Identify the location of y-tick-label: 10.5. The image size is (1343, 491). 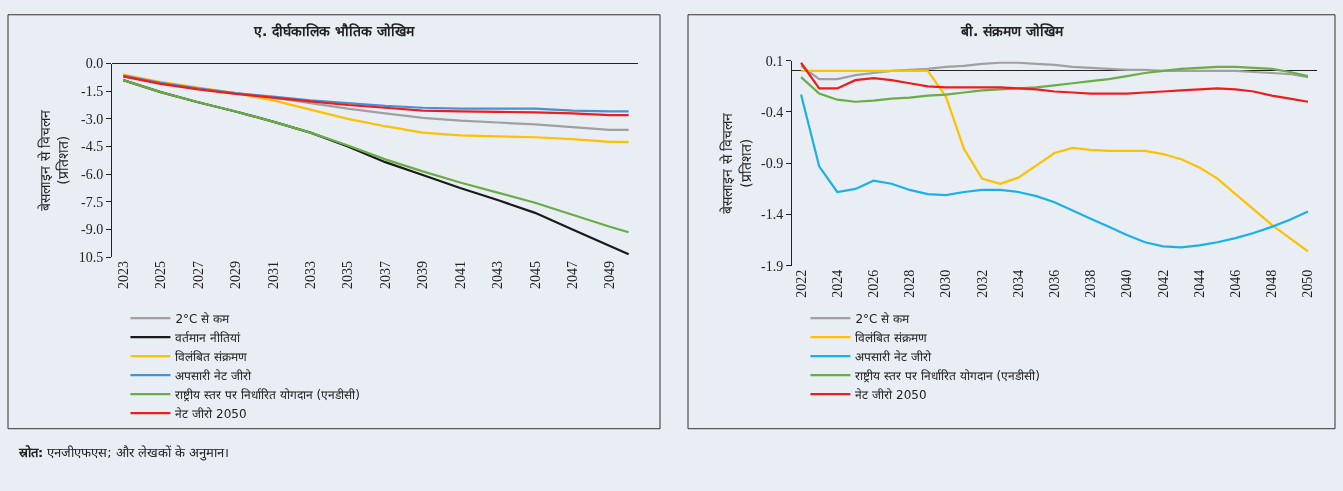
(91, 258).